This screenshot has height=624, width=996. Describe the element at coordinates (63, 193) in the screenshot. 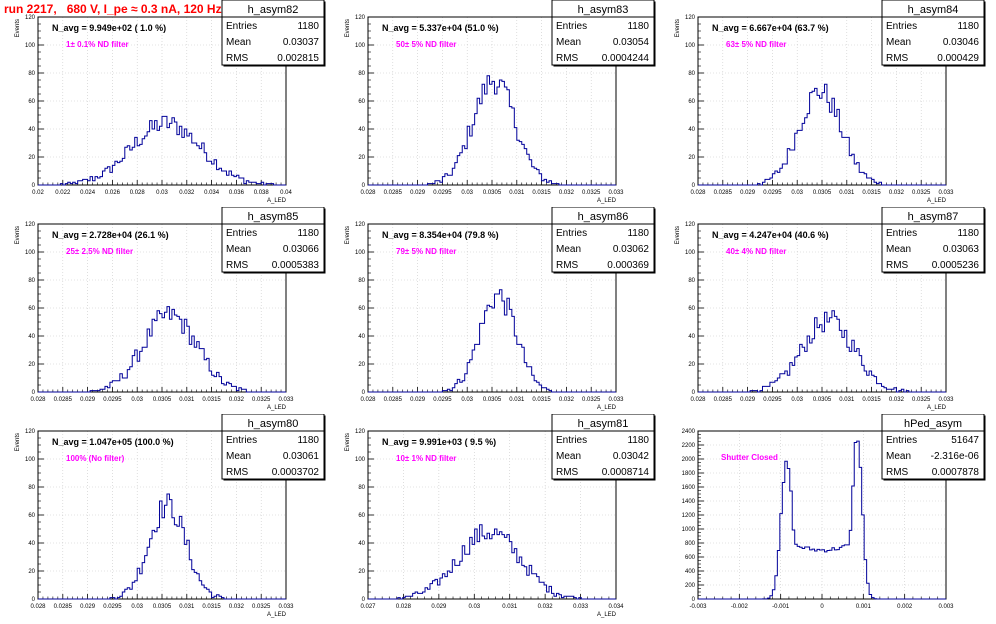

I see `x-tick-label: 0.022` at that location.